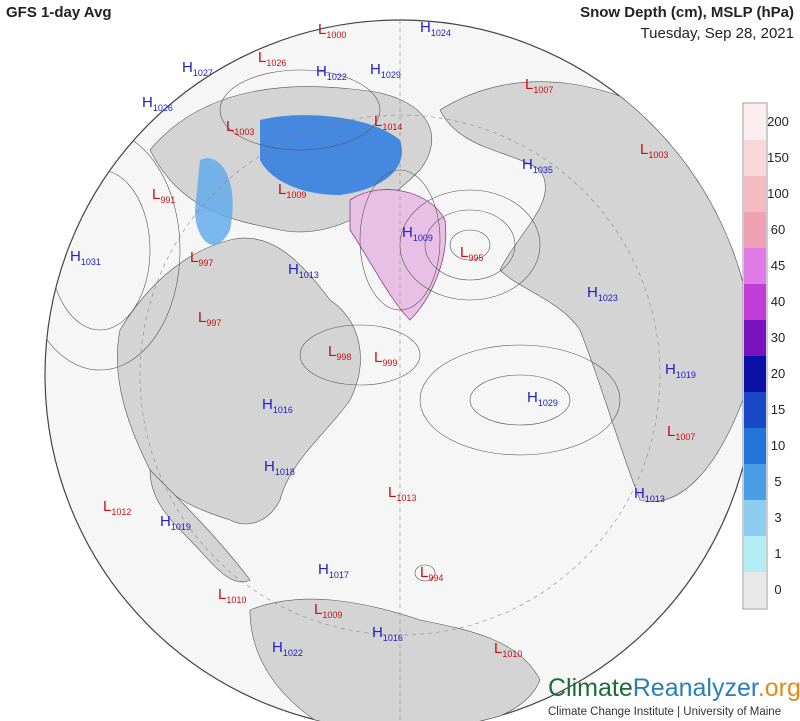 The image size is (800, 721). What do you see at coordinates (778, 373) in the screenshot?
I see `colorbar-label: 20` at bounding box center [778, 373].